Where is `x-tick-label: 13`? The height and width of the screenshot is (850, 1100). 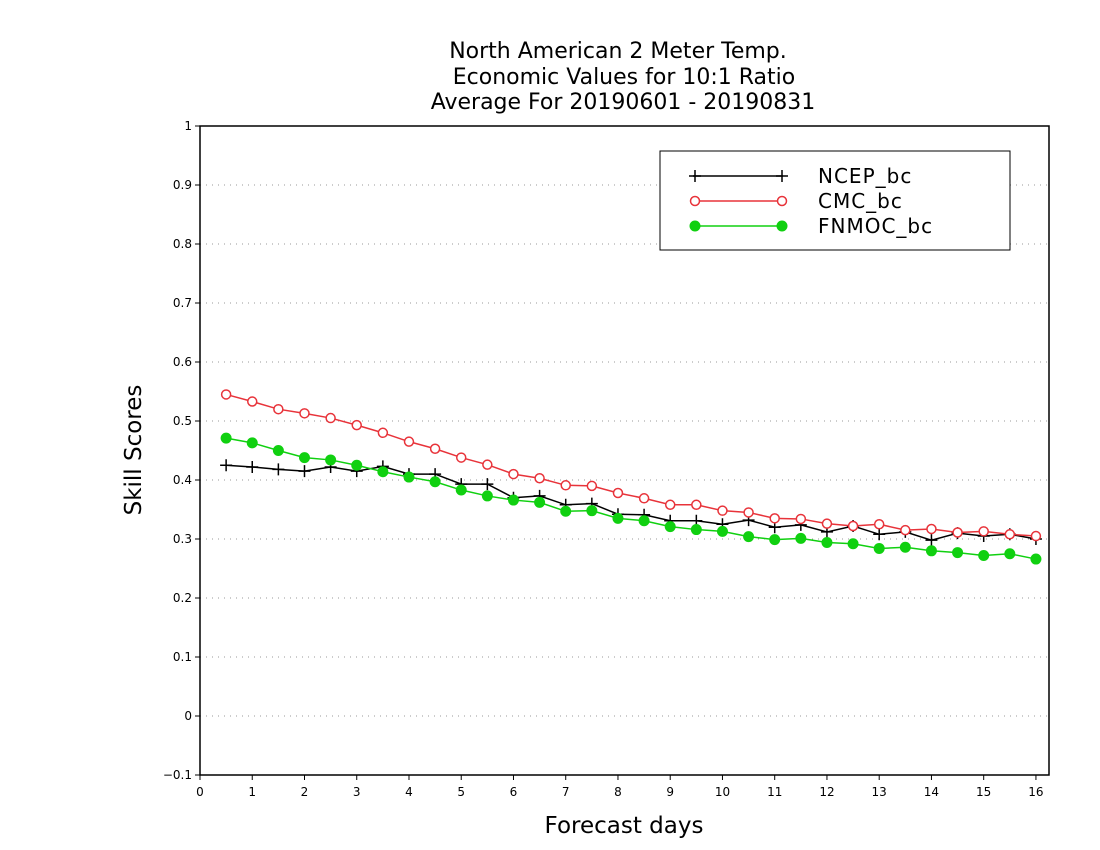
x-tick-label: 13 is located at coordinates (879, 792).